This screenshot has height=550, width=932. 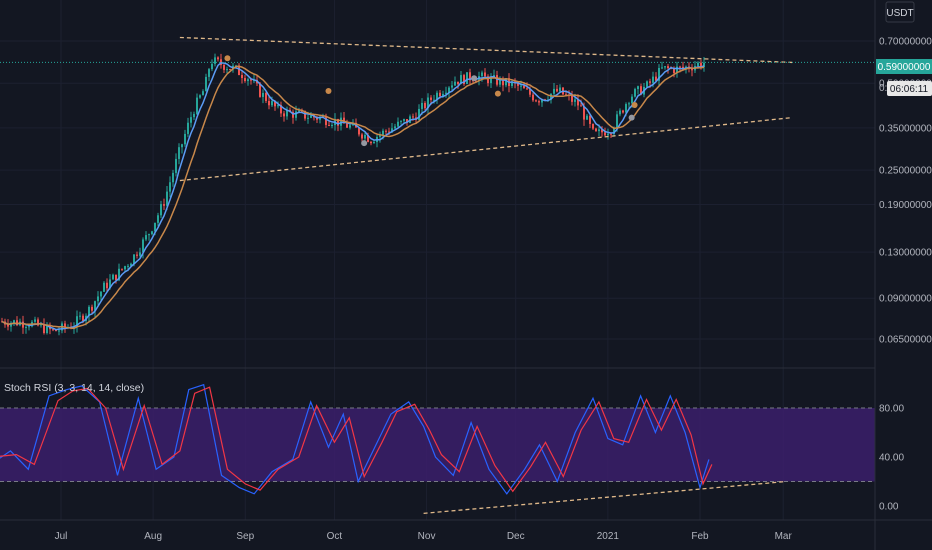 What do you see at coordinates (516, 536) in the screenshot?
I see `time-tick-label: Dec` at bounding box center [516, 536].